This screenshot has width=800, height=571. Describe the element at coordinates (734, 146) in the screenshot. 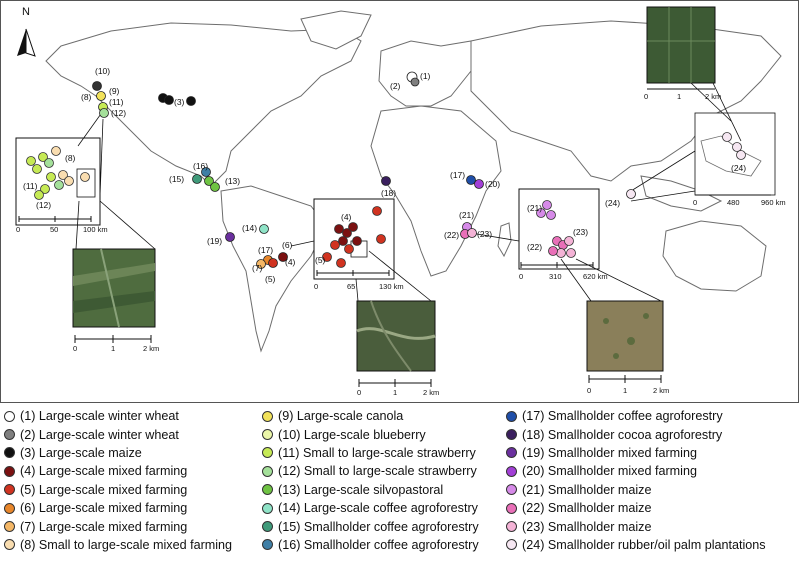

I see `inset-asia-points` at that location.